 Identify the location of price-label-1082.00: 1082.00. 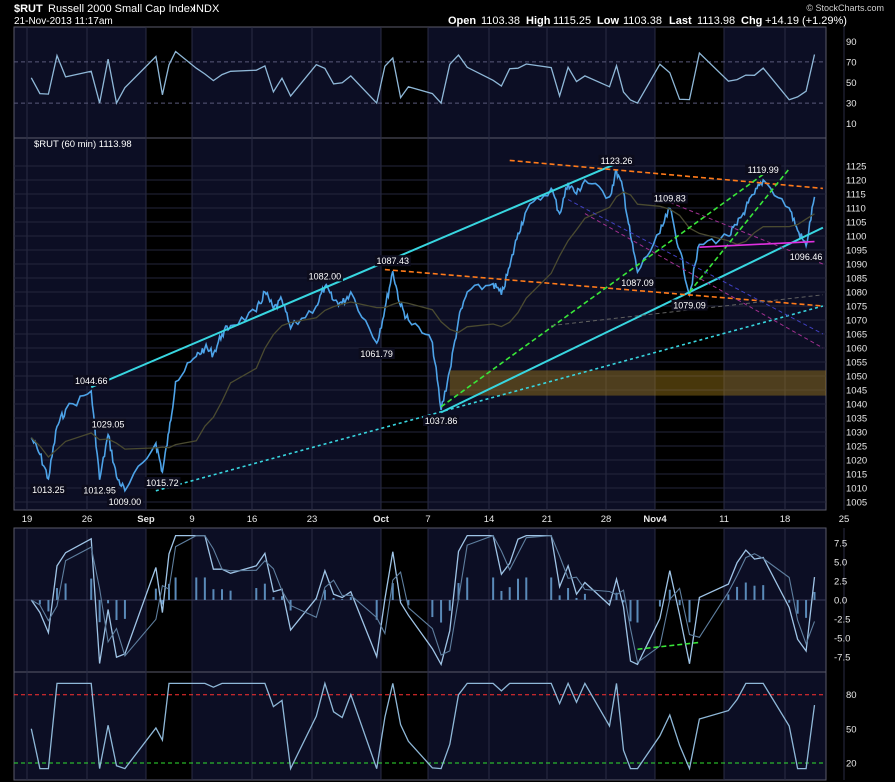
(325, 276).